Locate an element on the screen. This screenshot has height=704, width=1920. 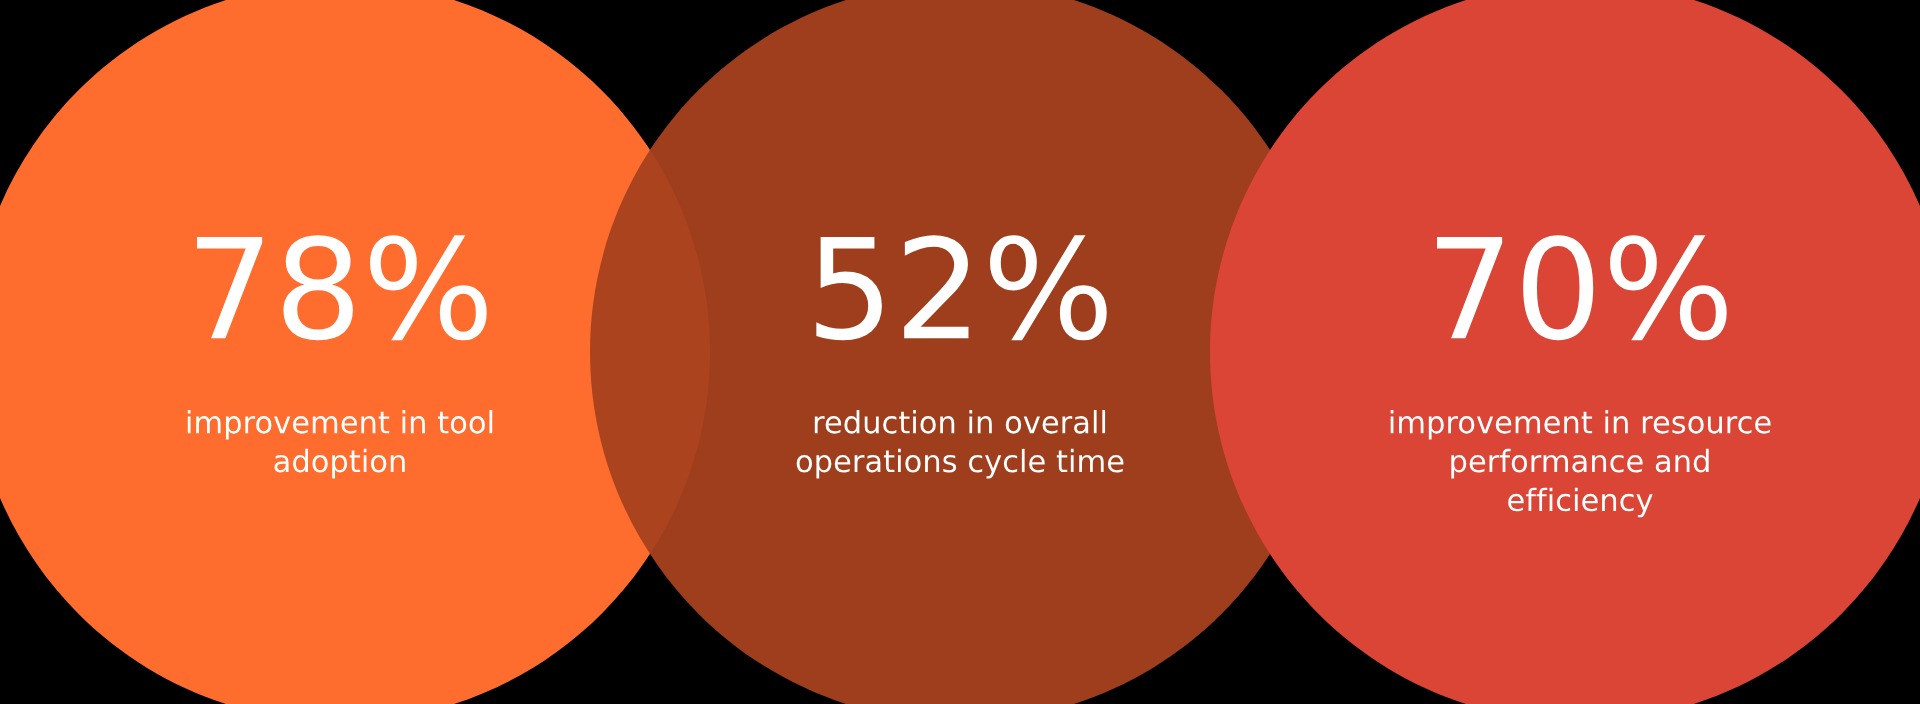
data-label: 70% is located at coordinates (1582, 288).